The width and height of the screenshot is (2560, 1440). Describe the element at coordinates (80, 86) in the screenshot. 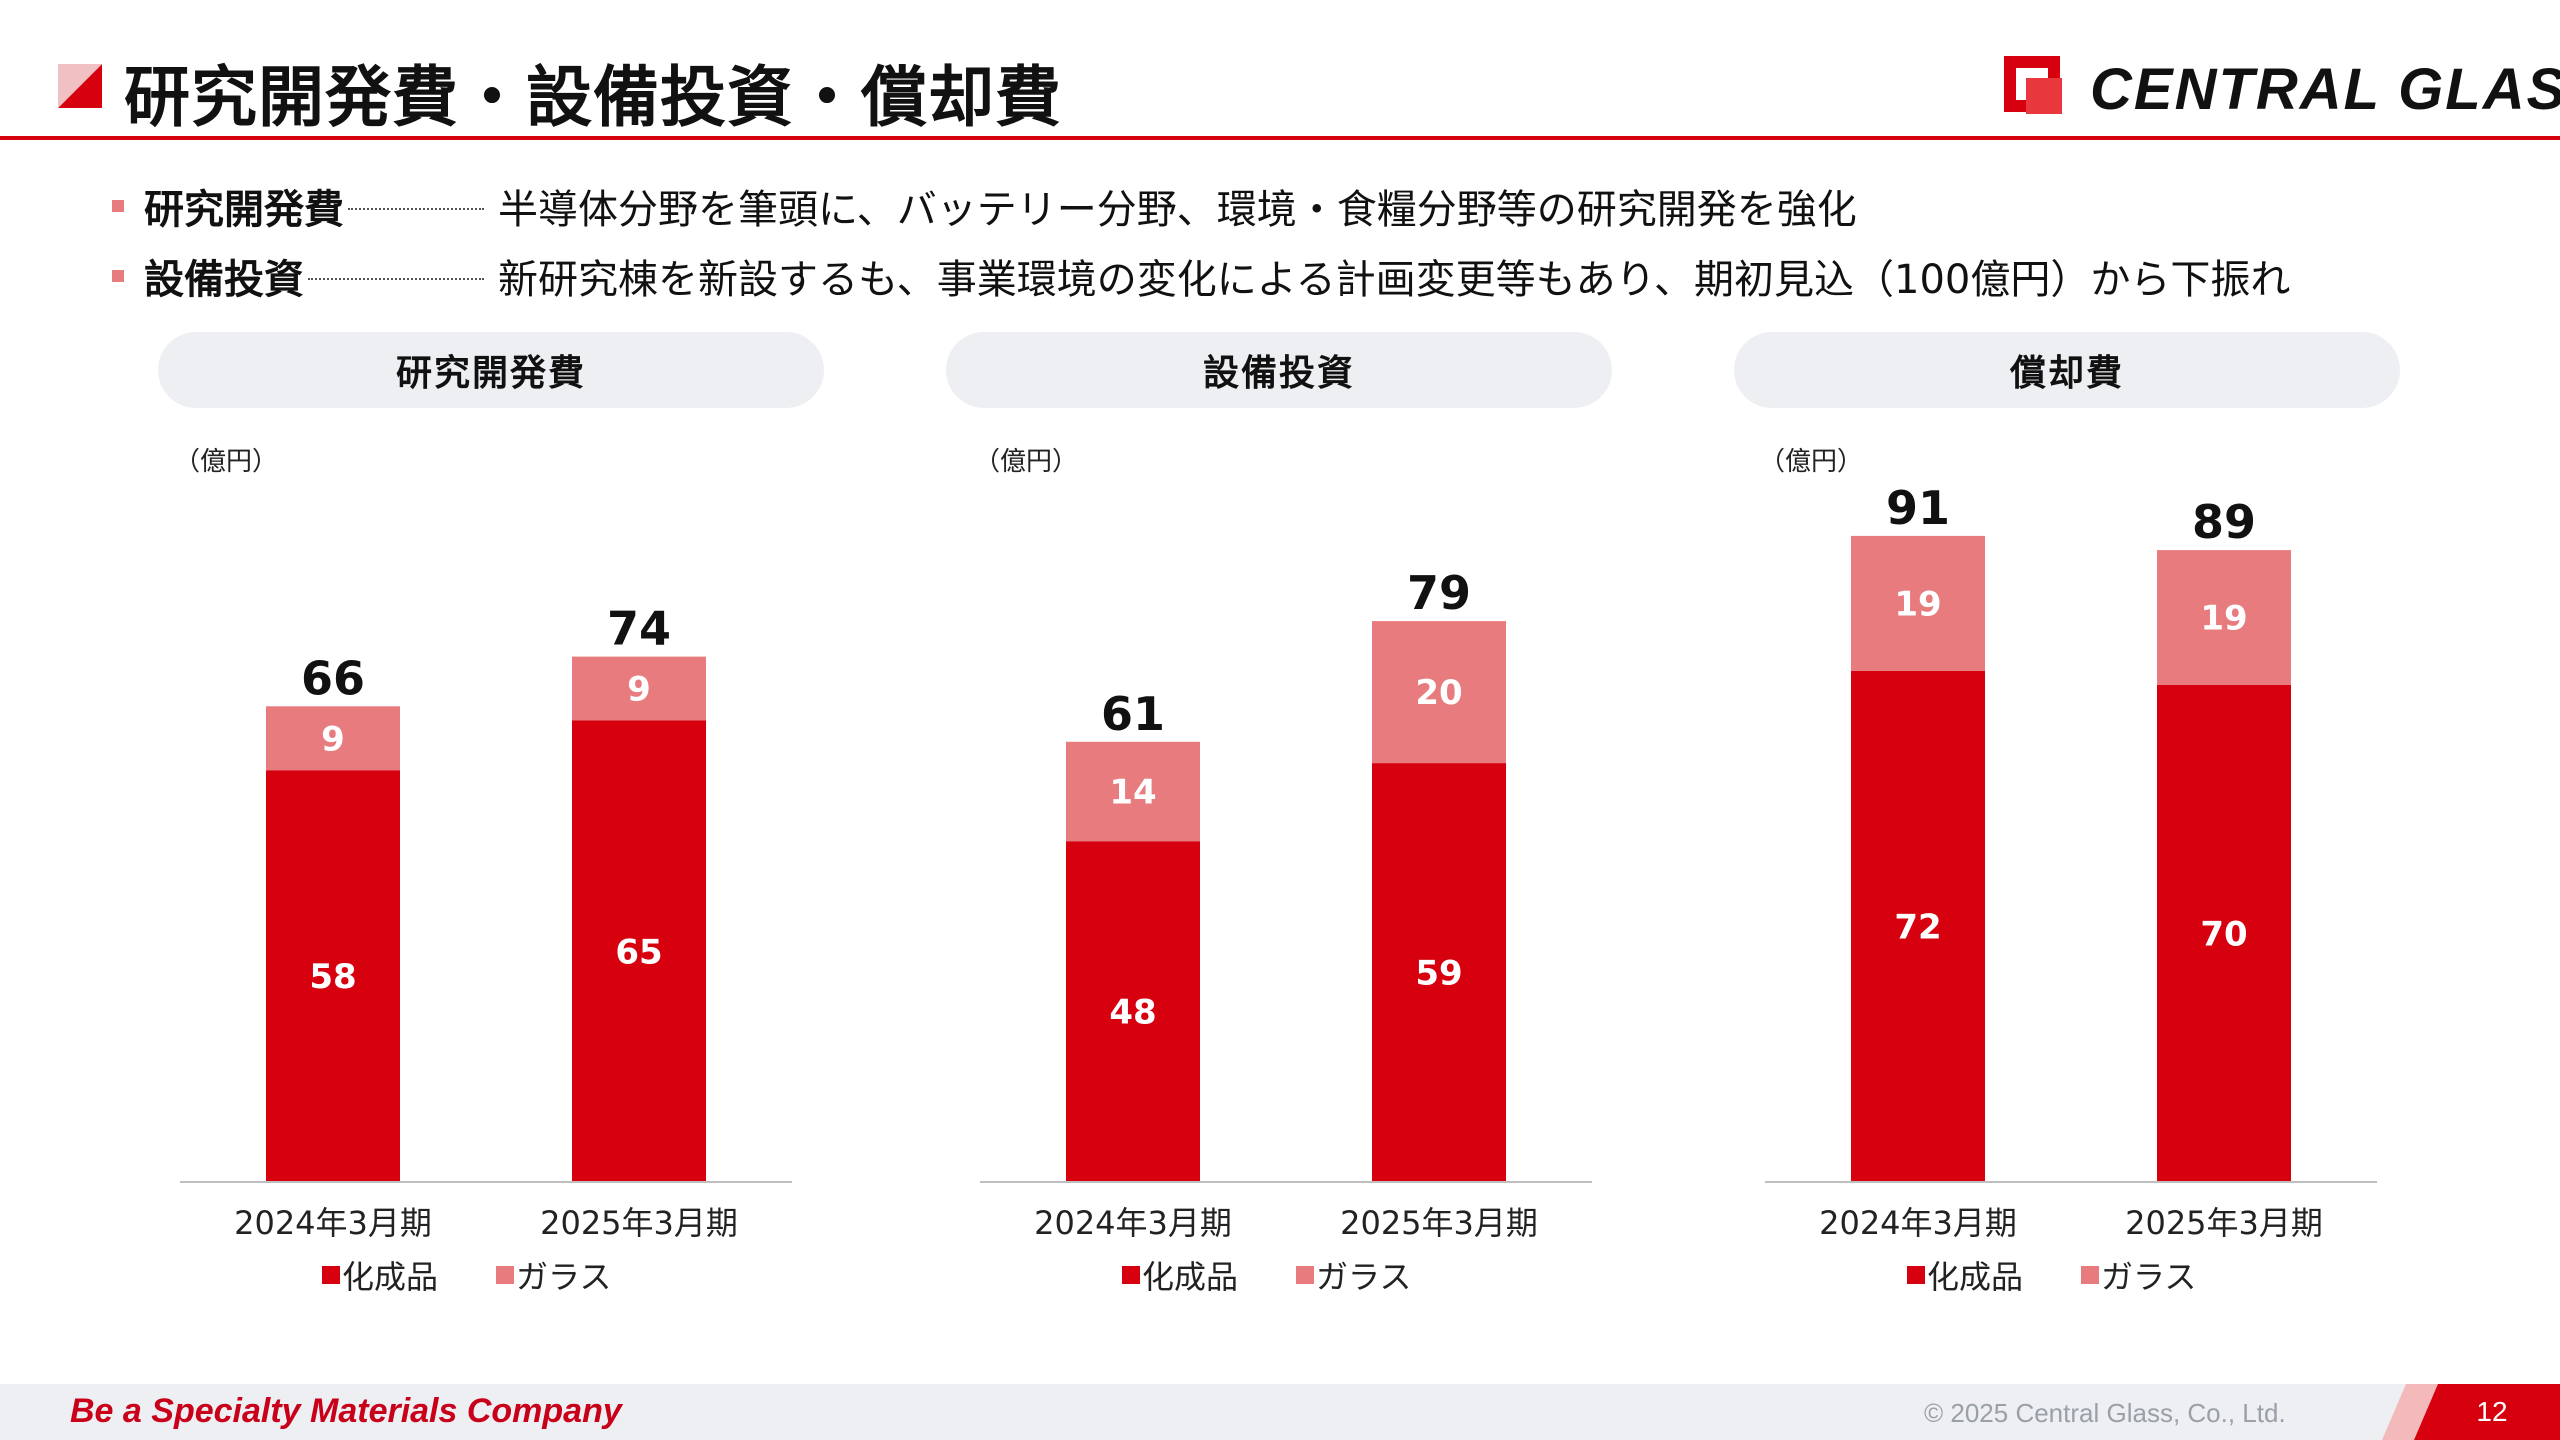

I see `title-mark-icon` at that location.